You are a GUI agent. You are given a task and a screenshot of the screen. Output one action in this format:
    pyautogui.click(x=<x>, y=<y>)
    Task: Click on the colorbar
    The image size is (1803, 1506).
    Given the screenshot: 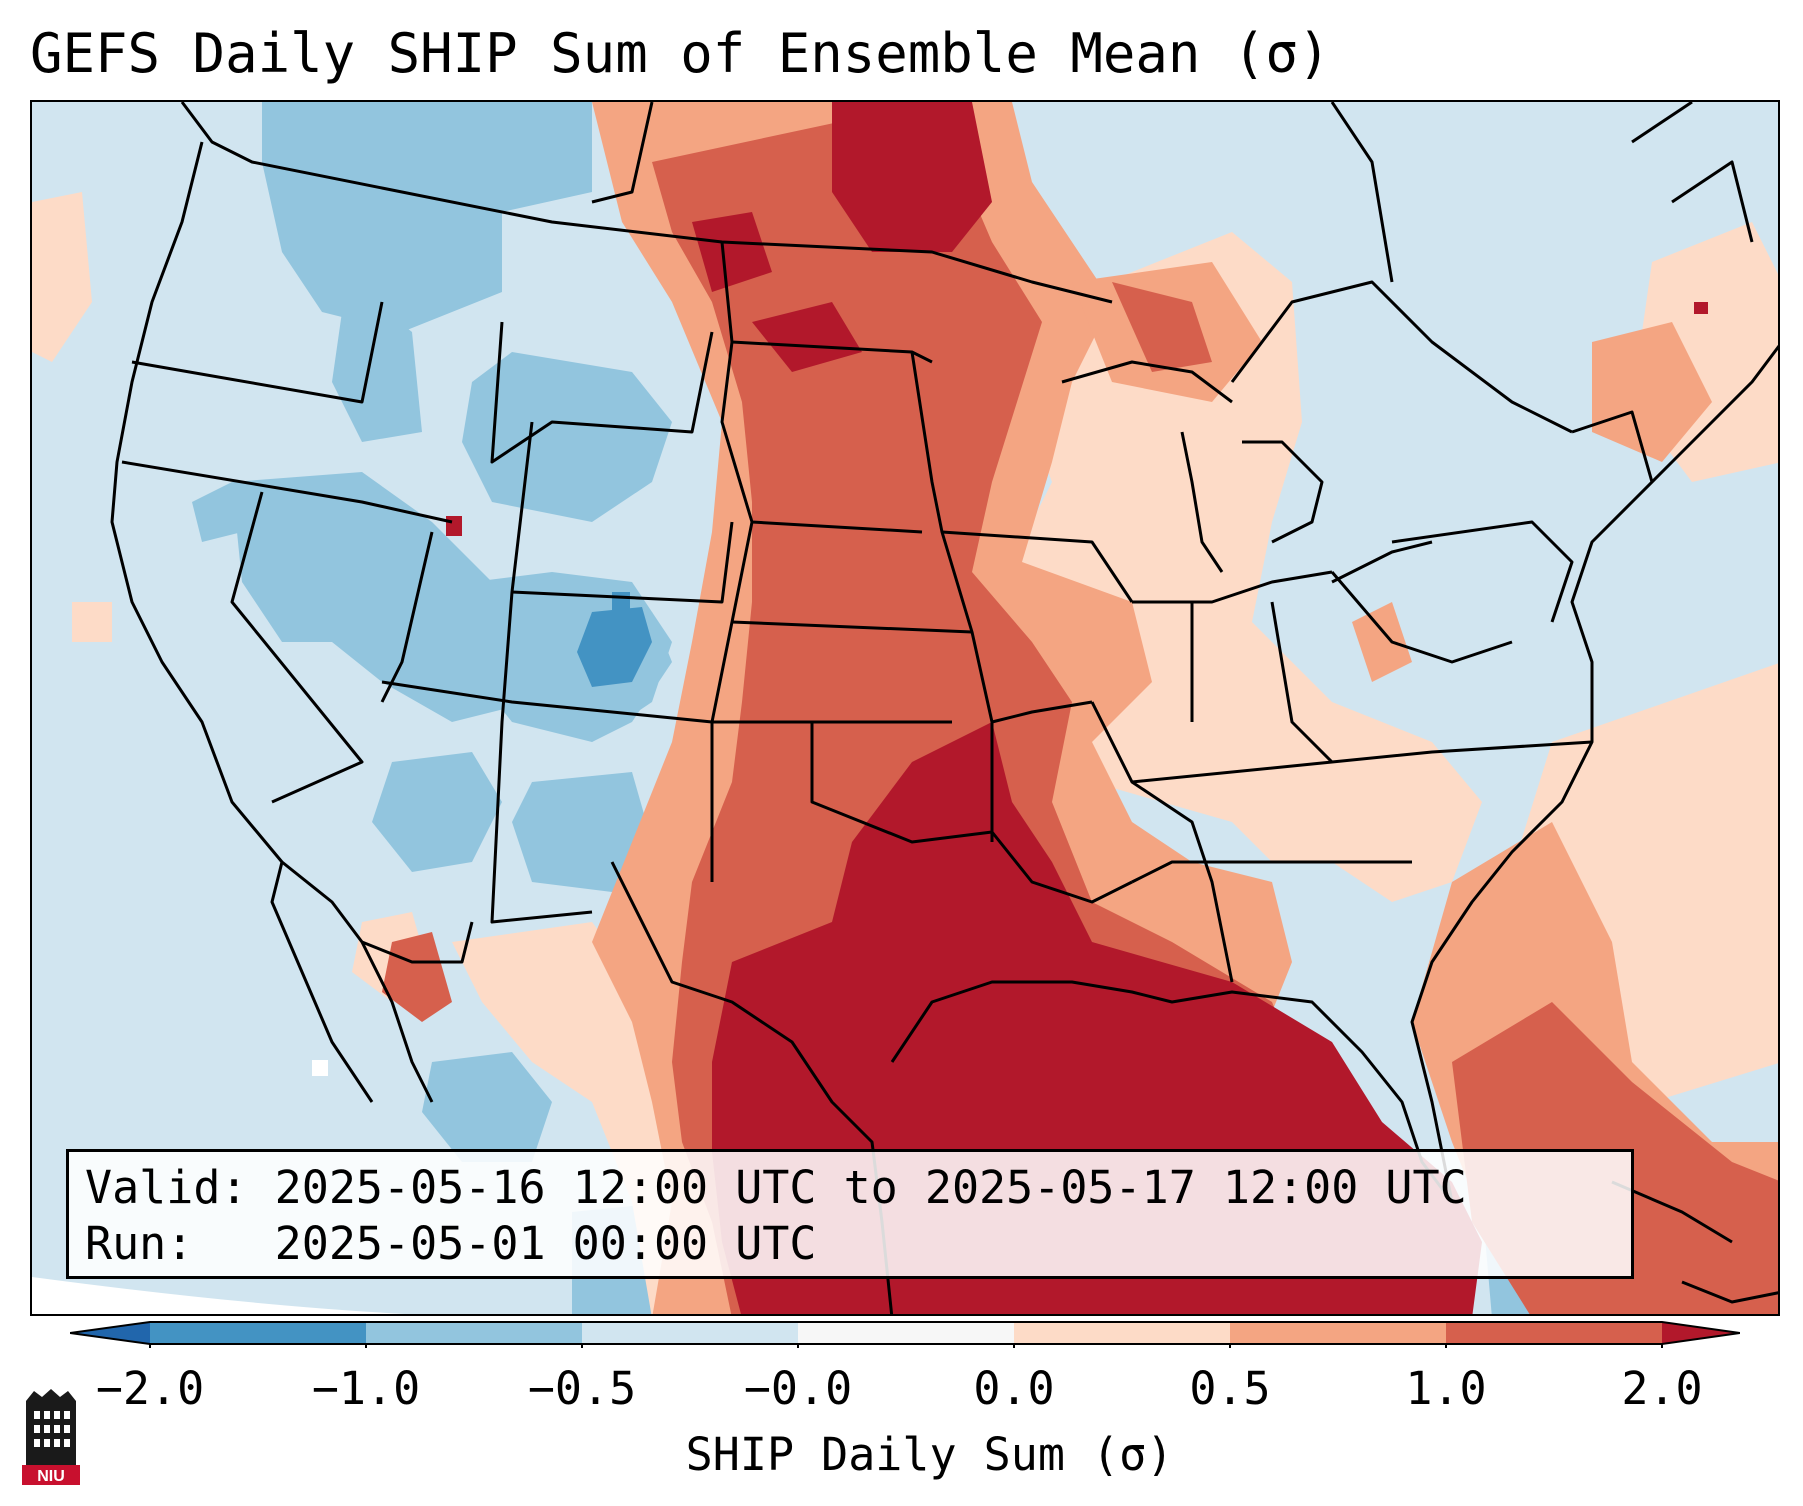 What is the action you would take?
    pyautogui.click(x=905, y=1334)
    